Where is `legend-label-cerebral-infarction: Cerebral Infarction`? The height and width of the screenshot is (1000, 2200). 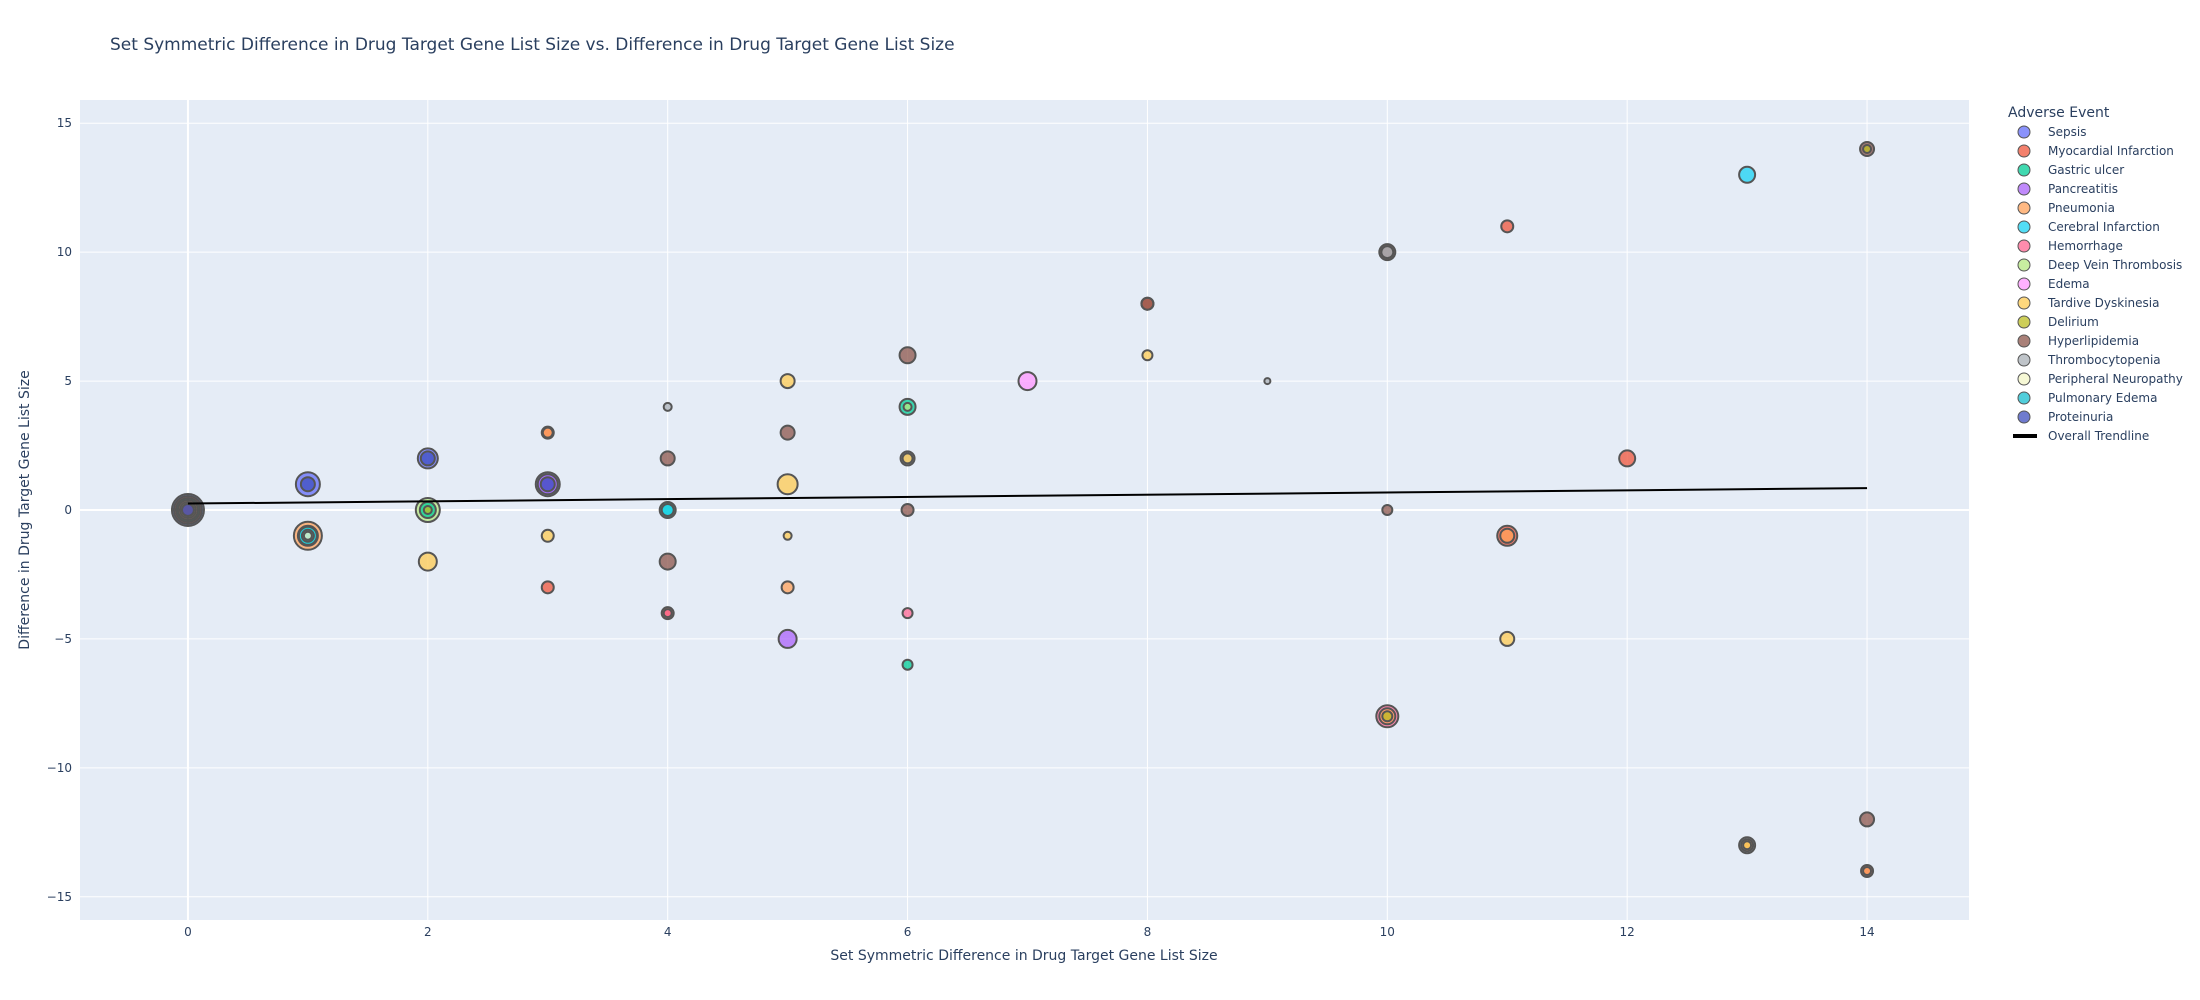
legend-label-cerebral-infarction: Cerebral Infarction is located at coordinates (2104, 227).